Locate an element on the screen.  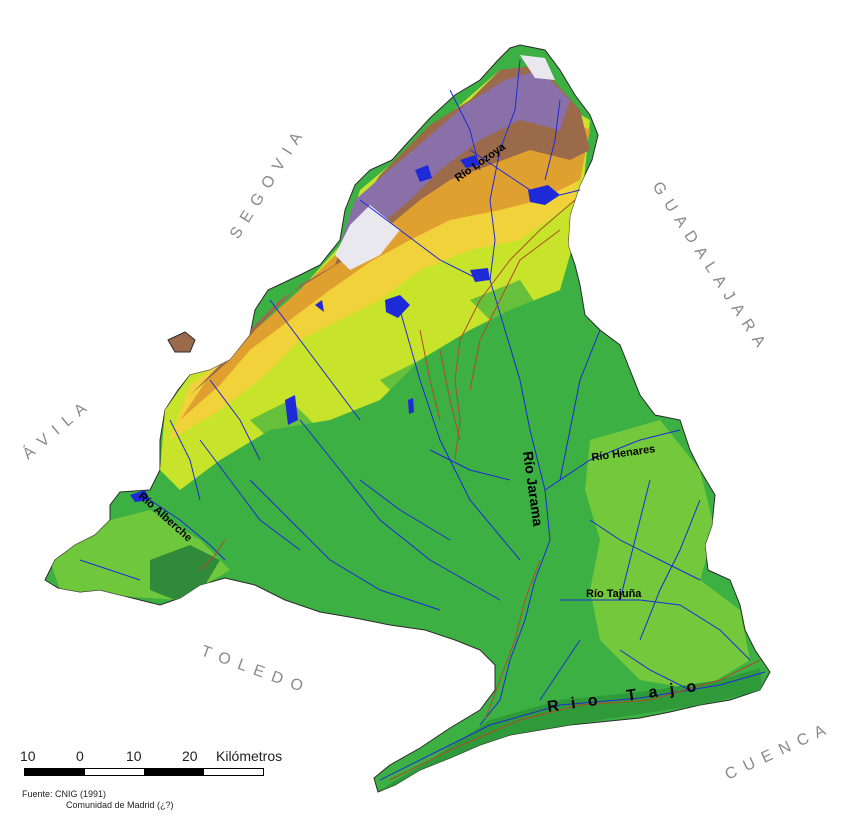
scale-unit: Kilómetros is located at coordinates (249, 756).